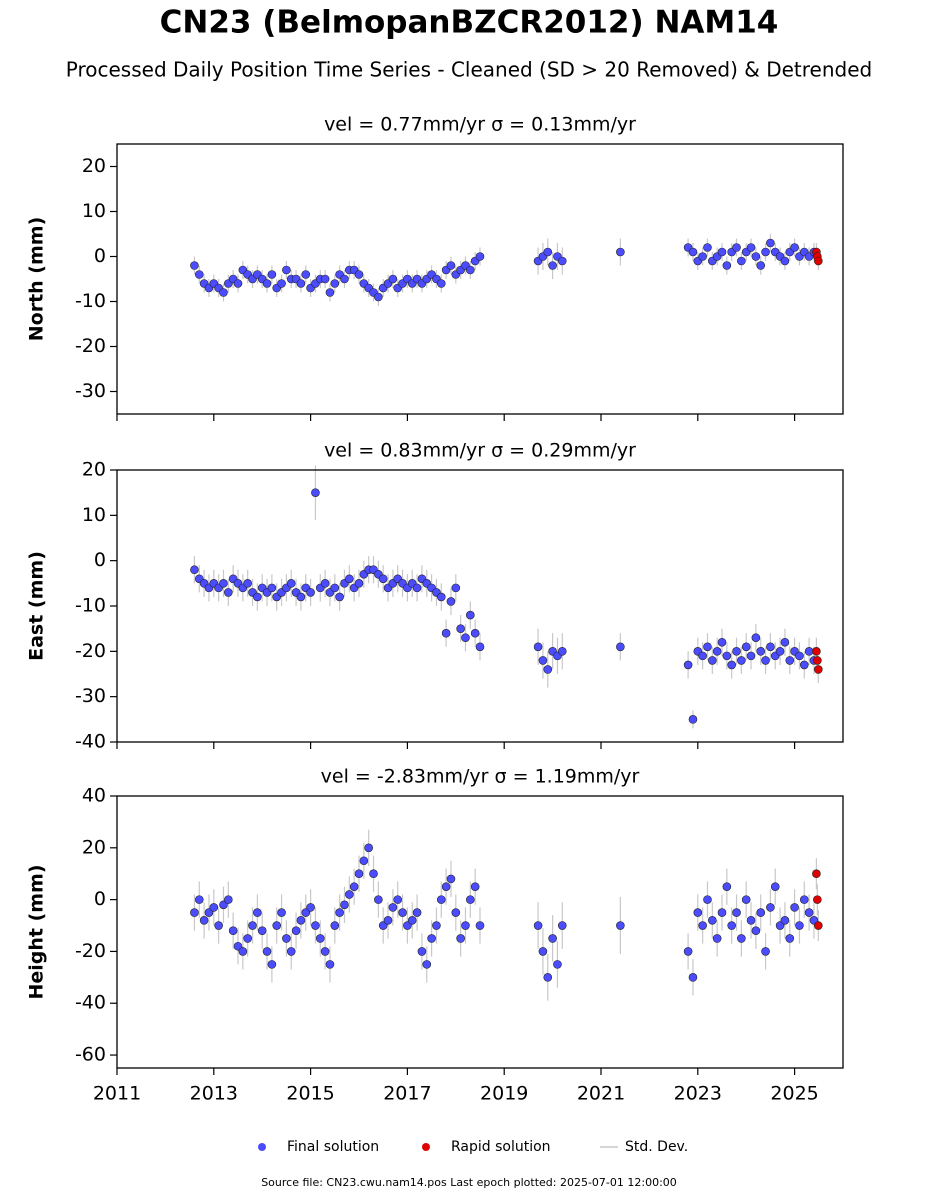 The height and width of the screenshot is (1200, 937). What do you see at coordinates (794, 1094) in the screenshot?
I see `x-tick-label: 2025` at bounding box center [794, 1094].